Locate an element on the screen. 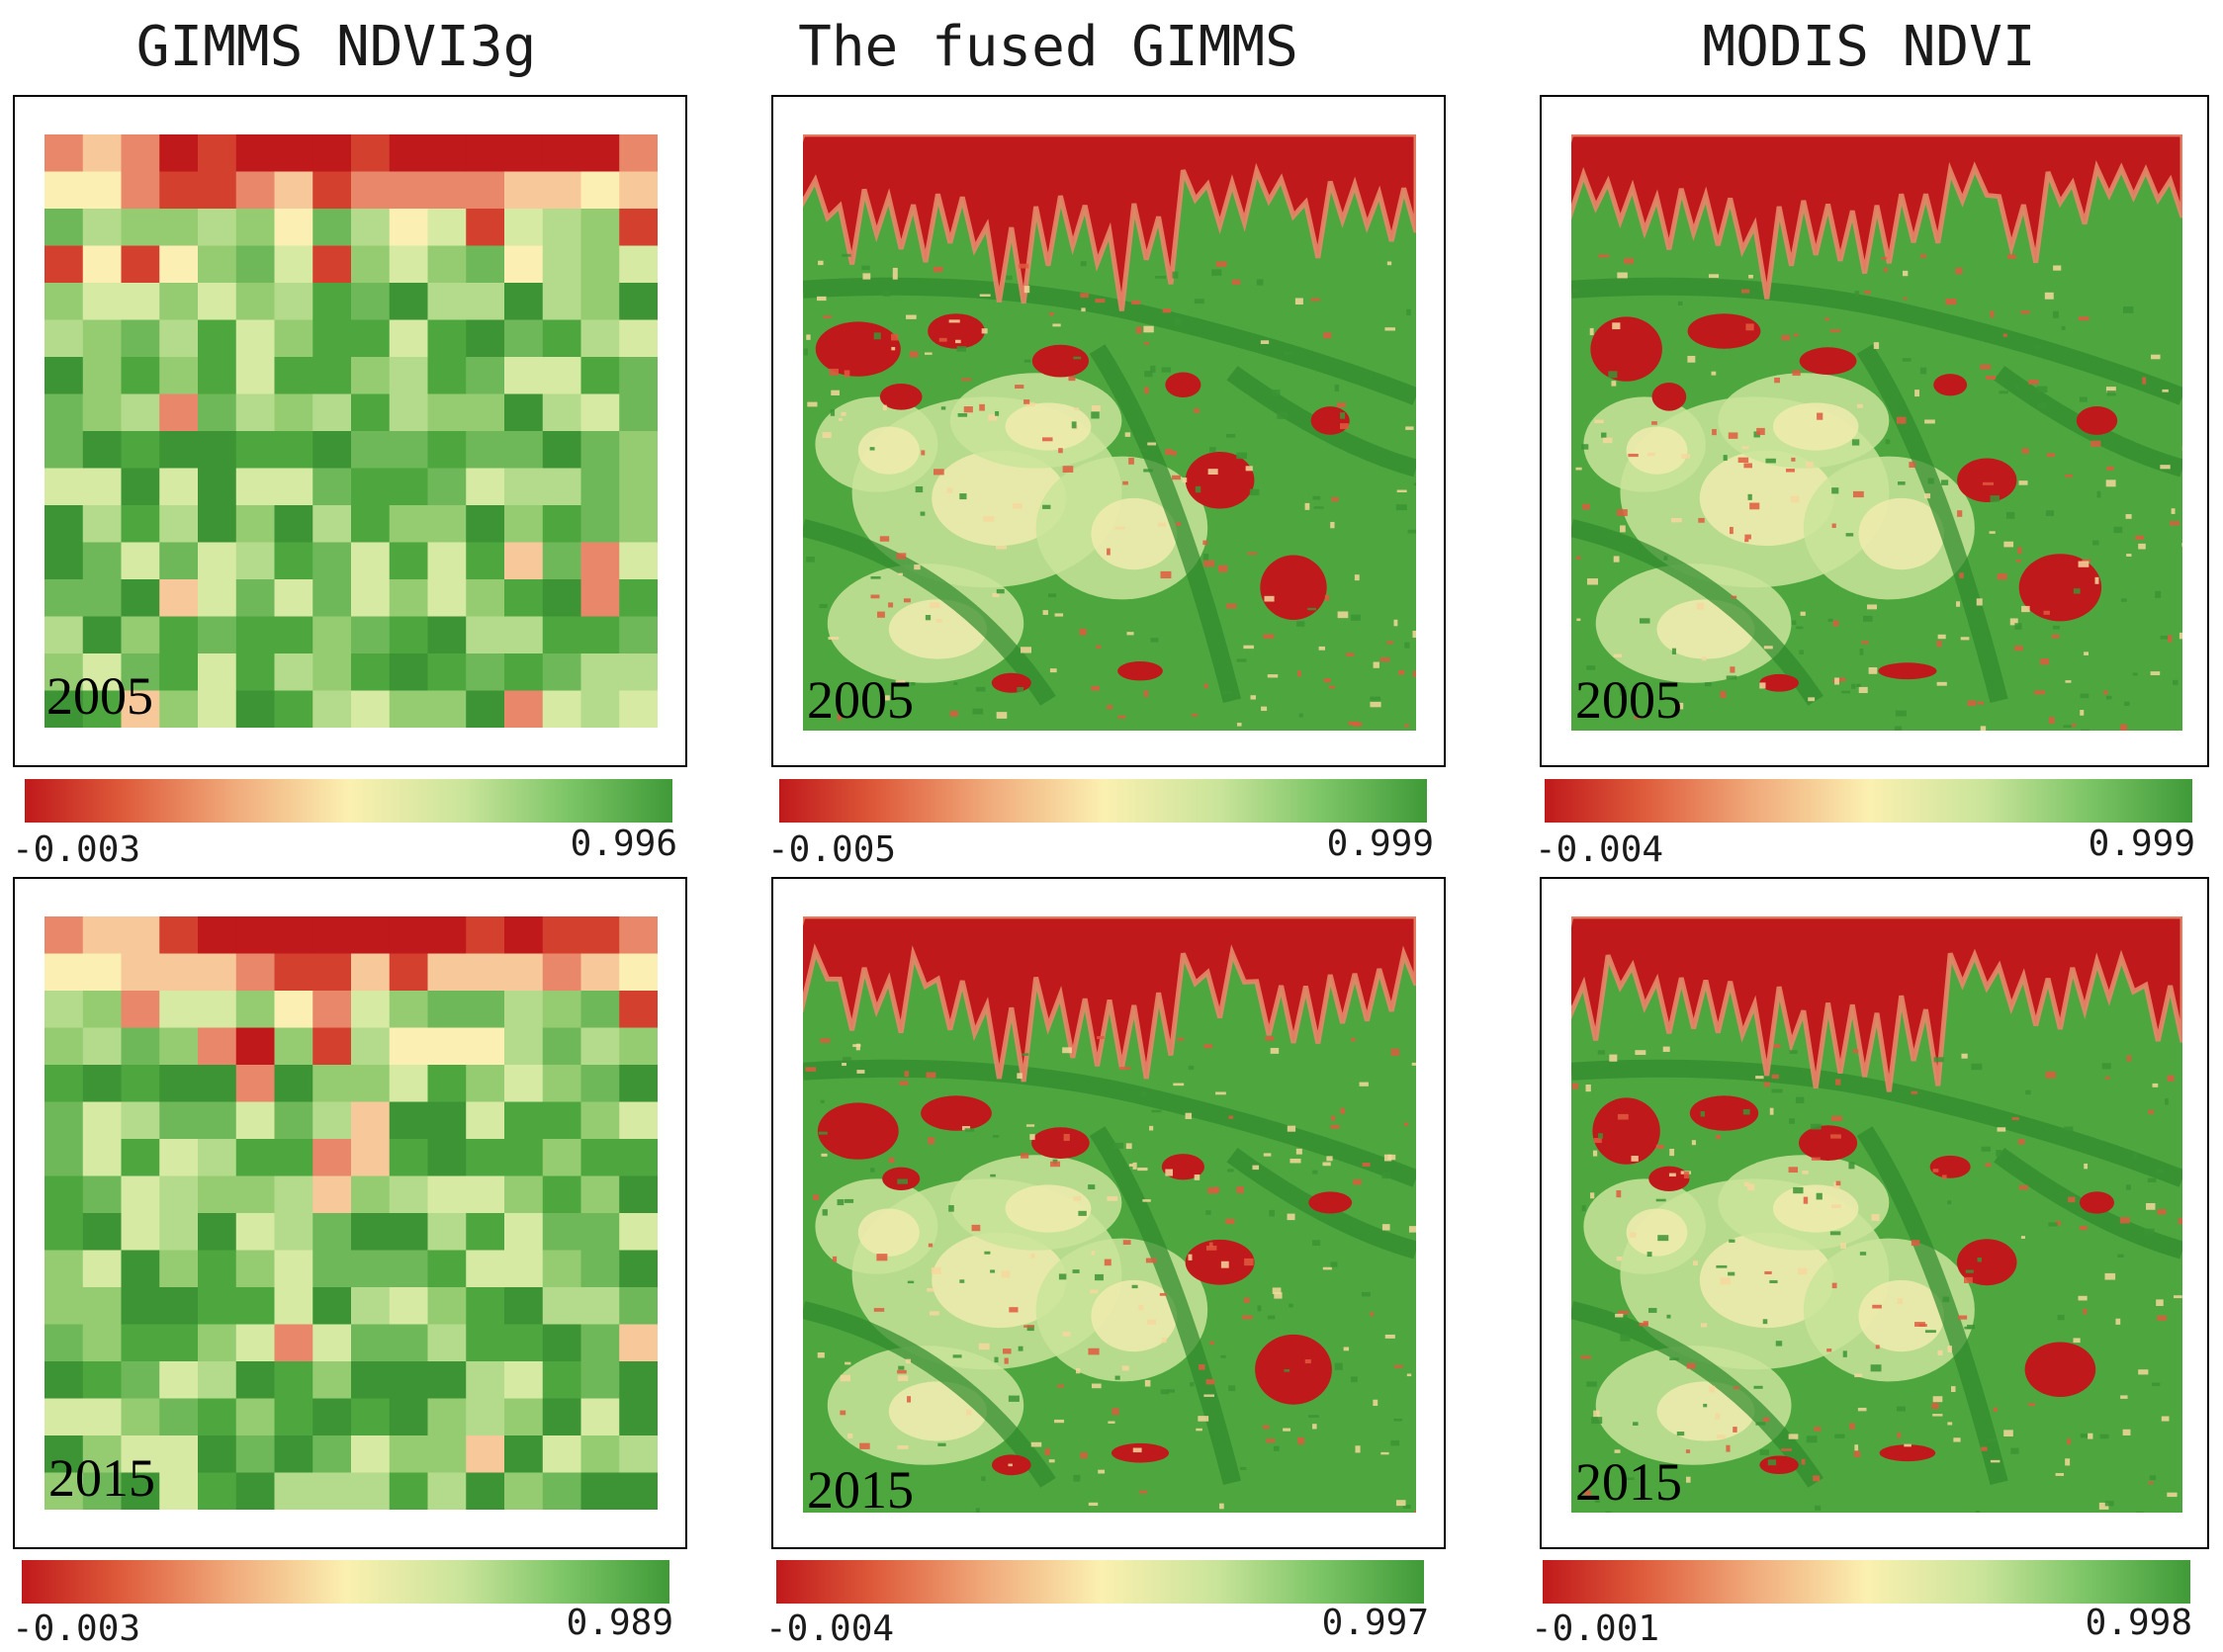 The width and height of the screenshot is (2223, 1652). colorbar-max-label: 0.997 is located at coordinates (1375, 1623).